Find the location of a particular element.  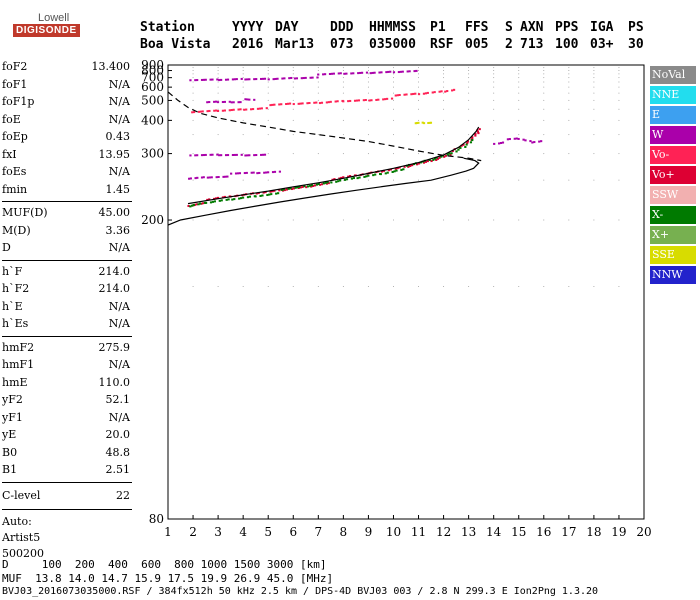

y-tick-label: 200 is located at coordinates (152, 220).